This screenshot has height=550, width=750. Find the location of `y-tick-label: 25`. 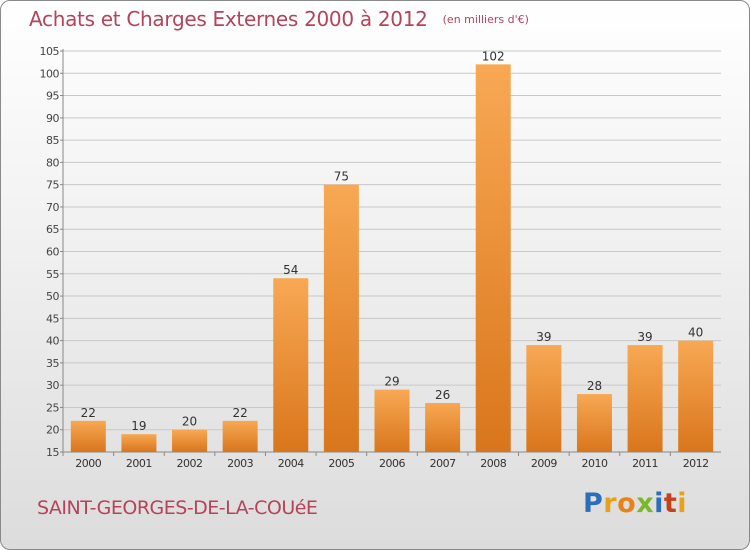

y-tick-label: 25 is located at coordinates (52, 407).